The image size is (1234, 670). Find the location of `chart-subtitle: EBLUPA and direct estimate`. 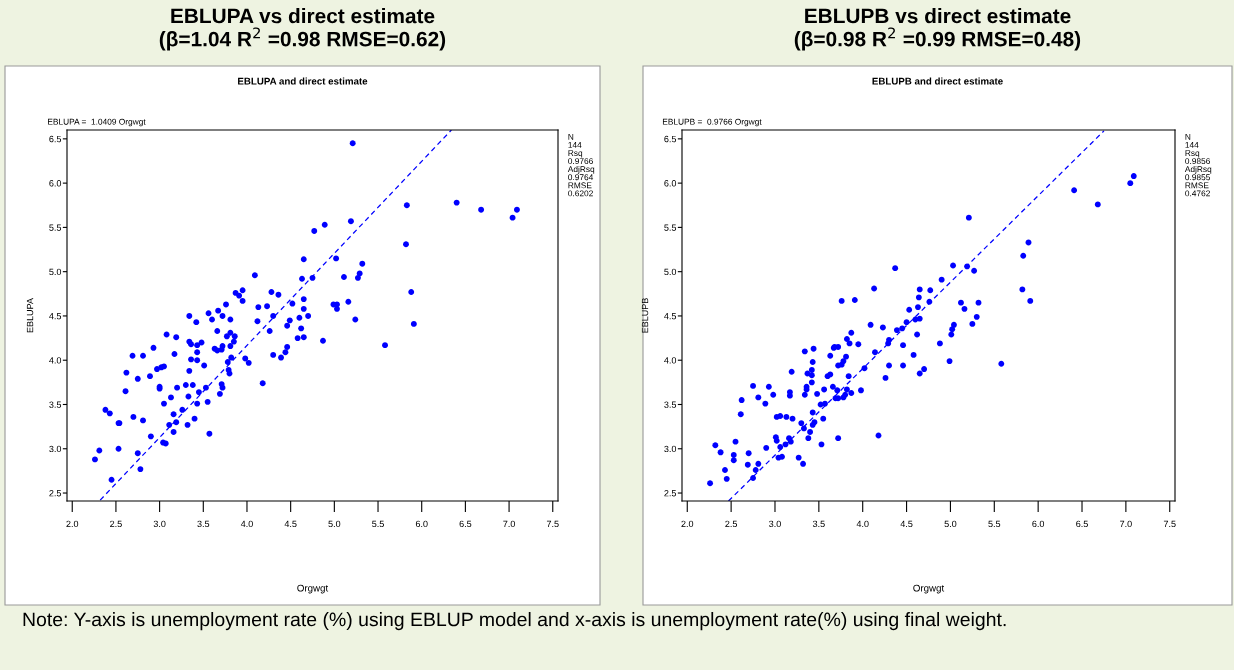

chart-subtitle: EBLUPA and direct estimate is located at coordinates (303, 81).